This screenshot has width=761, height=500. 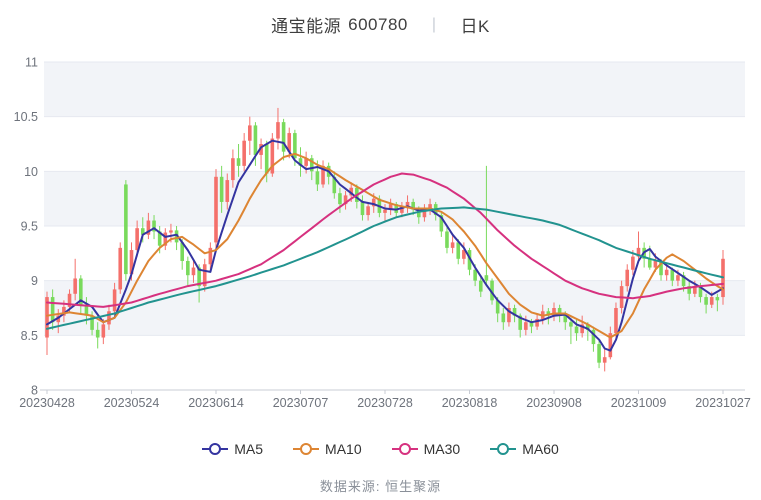 What do you see at coordinates (31, 63) in the screenshot?
I see `svg-text: 11` at bounding box center [31, 63].